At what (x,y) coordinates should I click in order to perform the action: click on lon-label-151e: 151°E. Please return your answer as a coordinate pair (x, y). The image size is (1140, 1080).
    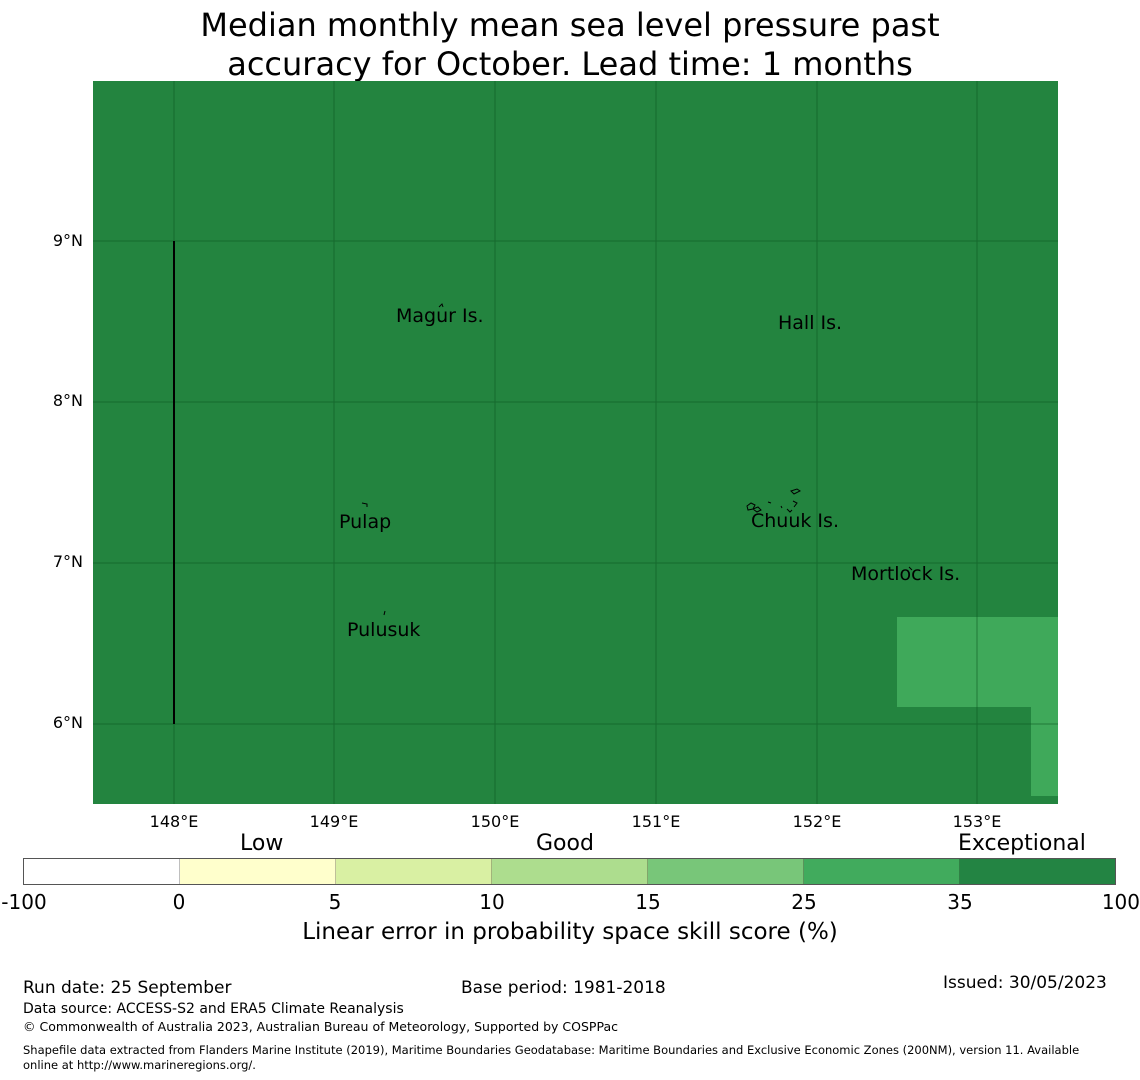
    Looking at the image, I should click on (656, 821).